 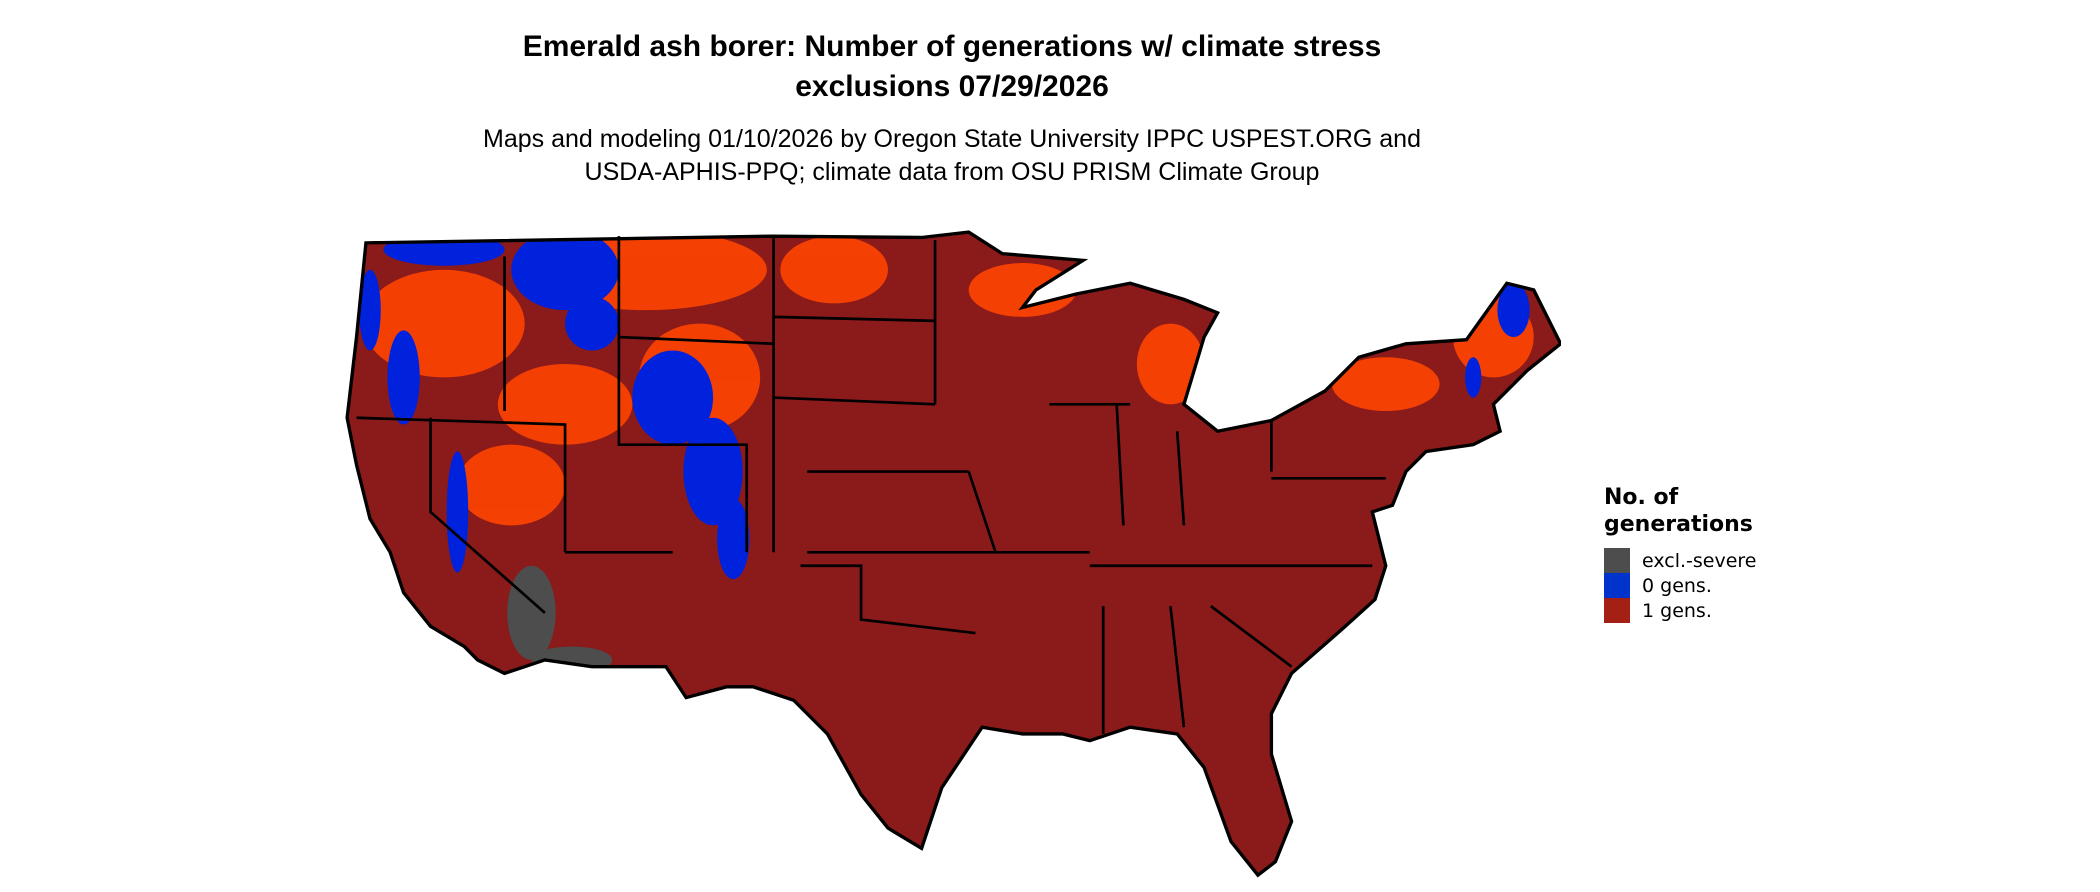 I want to click on legend-title-line1: No. of, so click(x=1641, y=497).